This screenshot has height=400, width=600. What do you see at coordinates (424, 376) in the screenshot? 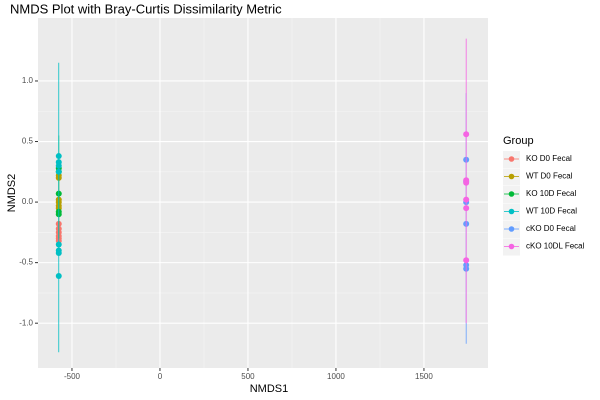
I see `x-tick-label: 1500` at bounding box center [424, 376].